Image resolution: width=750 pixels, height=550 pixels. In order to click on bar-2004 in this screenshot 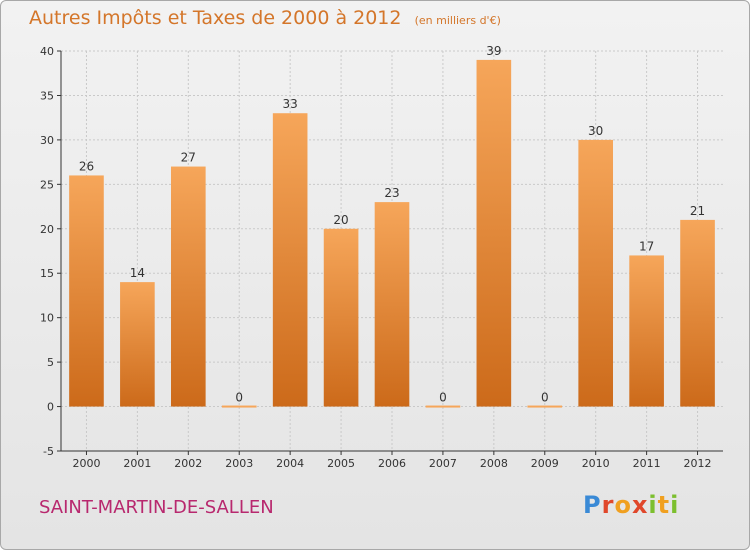, I will do `click(290, 260)`.